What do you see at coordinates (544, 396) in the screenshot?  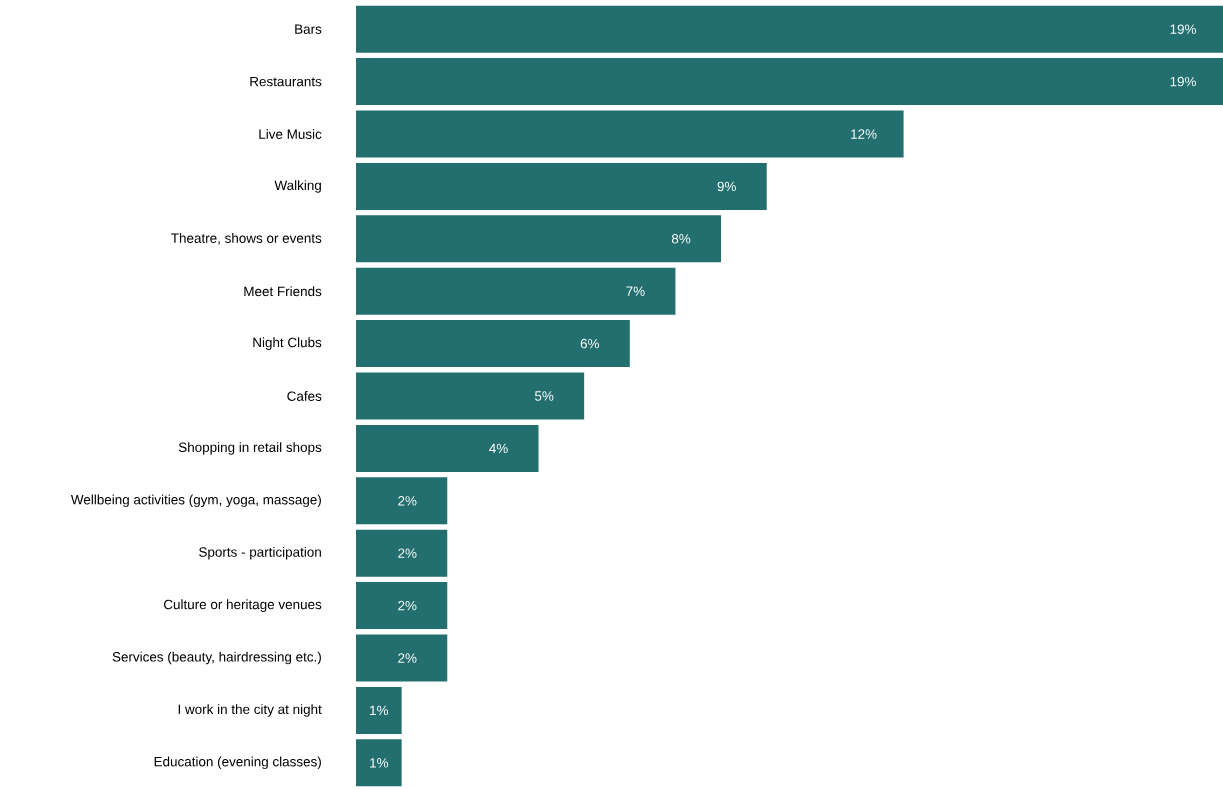 I see `data-label: 5%` at bounding box center [544, 396].